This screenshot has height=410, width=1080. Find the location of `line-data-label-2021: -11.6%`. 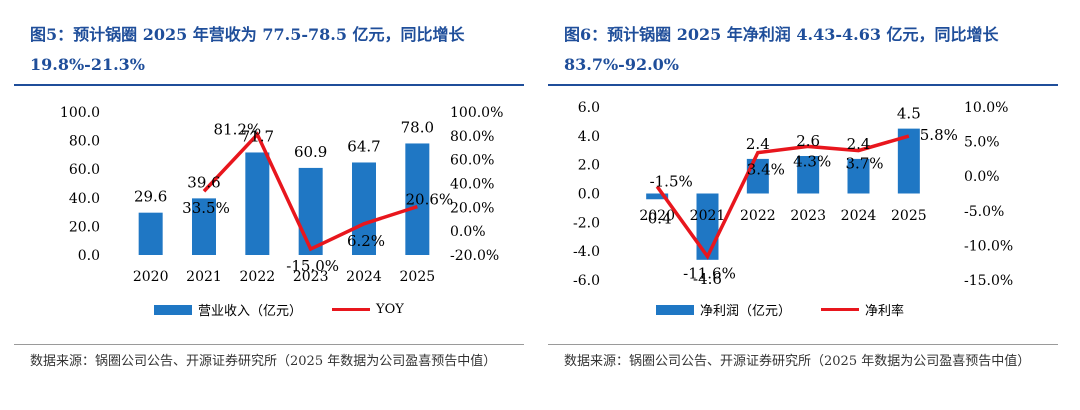

line-data-label-2021: -11.6% is located at coordinates (709, 273).